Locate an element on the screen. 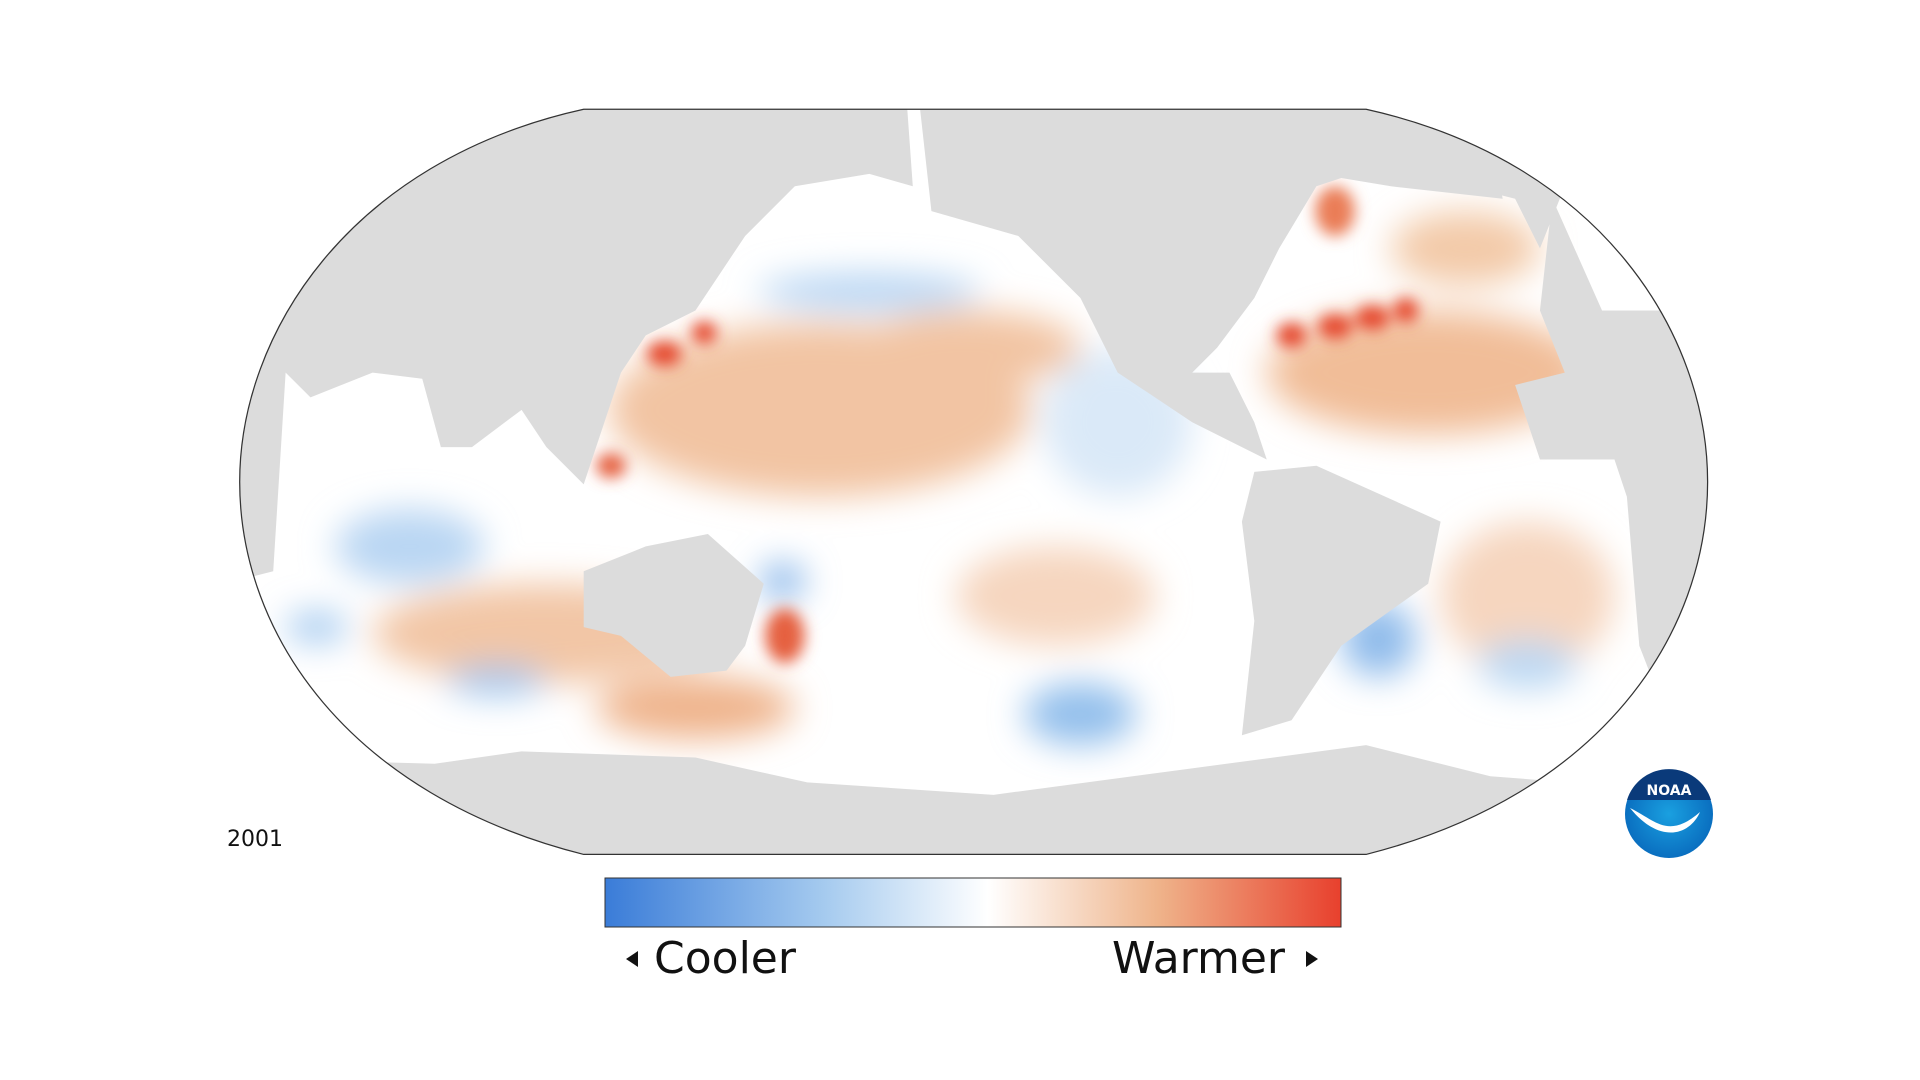 This screenshot has height=1080, width=1920. logo-top is located at coordinates (1669, 784).